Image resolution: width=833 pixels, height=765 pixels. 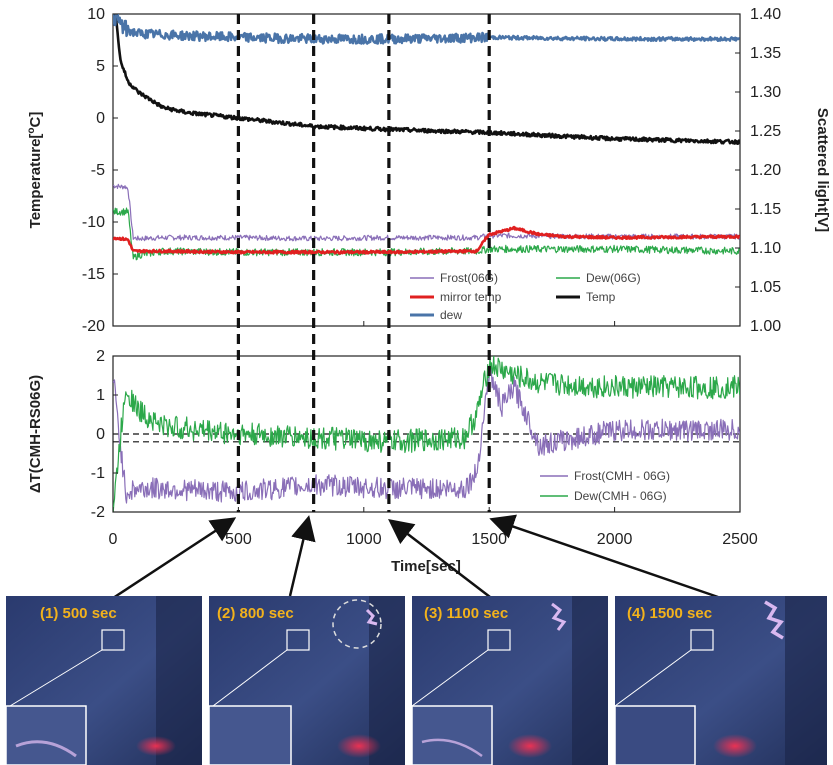 I want to click on tick-label: -15, so click(x=93, y=274).